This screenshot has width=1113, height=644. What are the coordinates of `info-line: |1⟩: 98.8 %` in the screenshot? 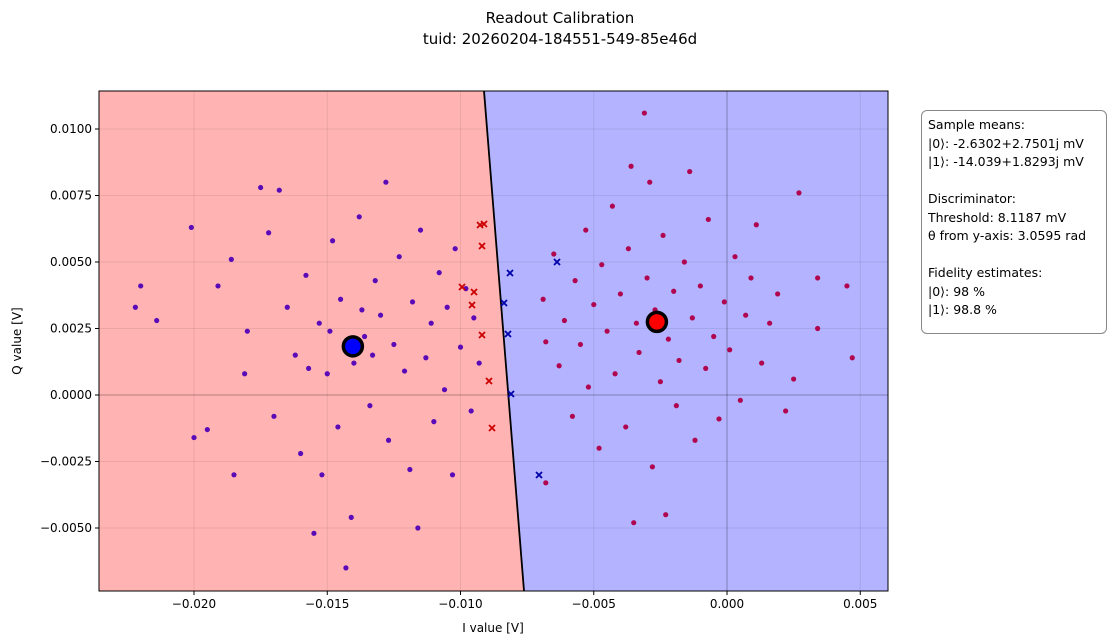 It's located at (962, 309).